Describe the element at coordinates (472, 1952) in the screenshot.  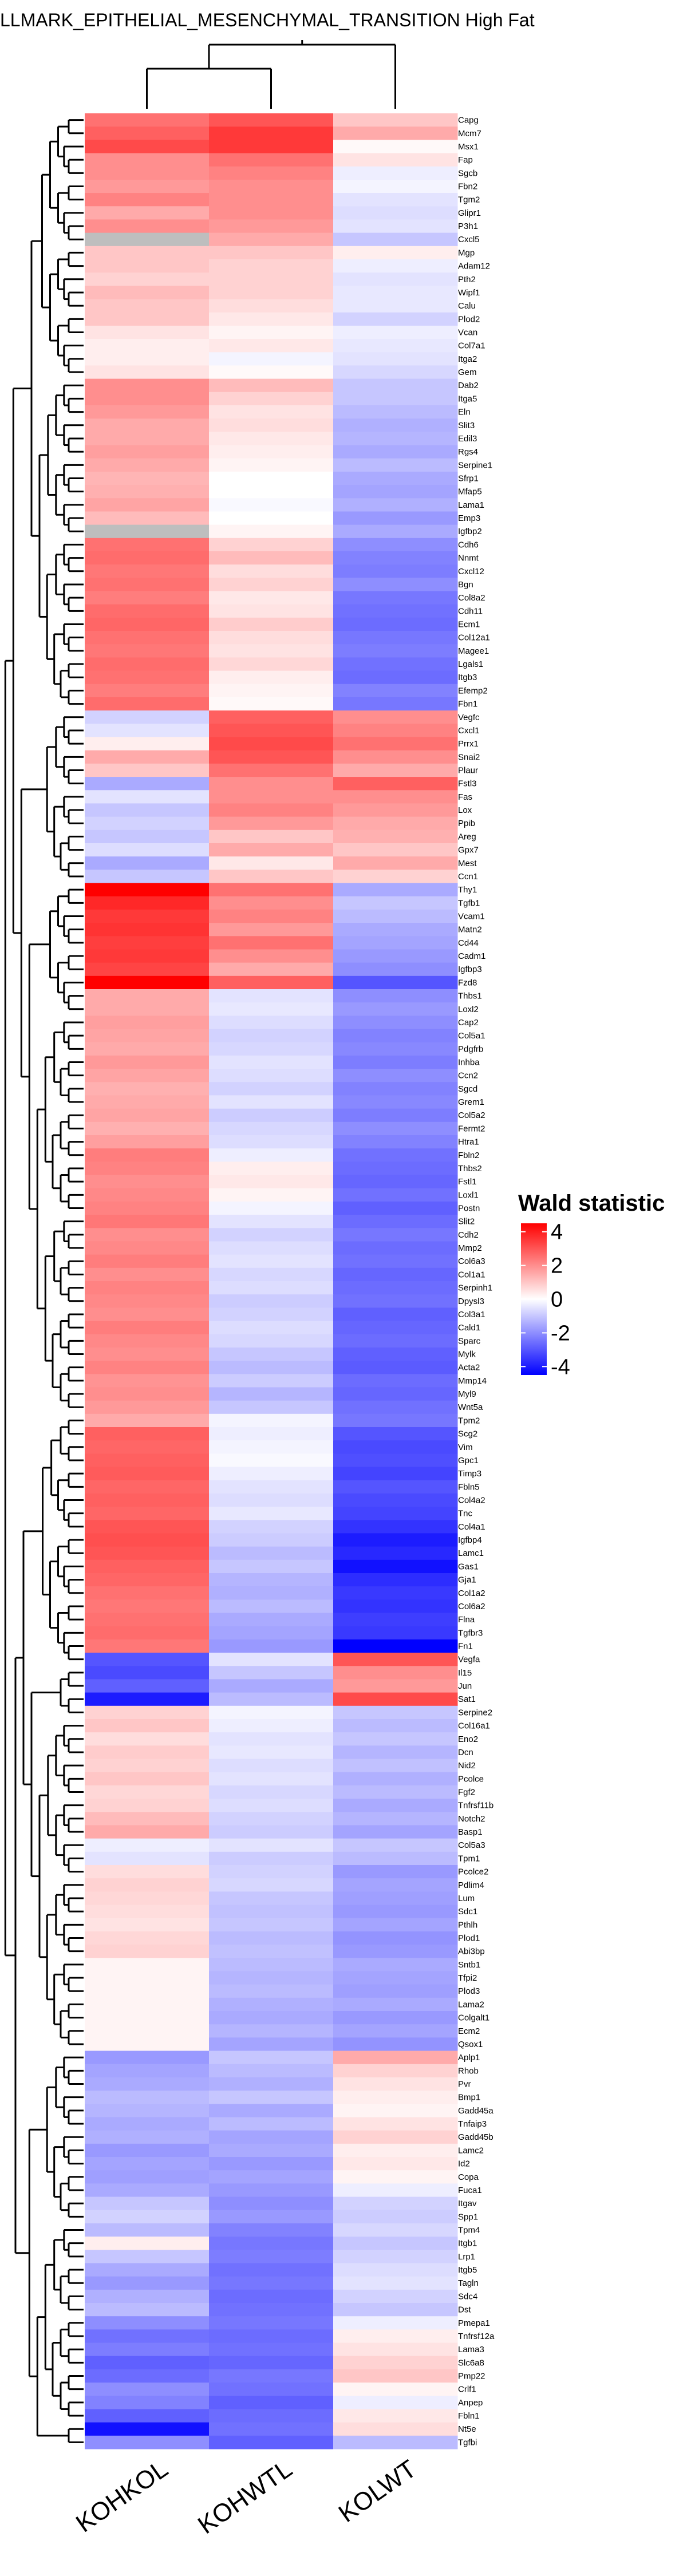
I see `gene-label: Abi3bp` at that location.